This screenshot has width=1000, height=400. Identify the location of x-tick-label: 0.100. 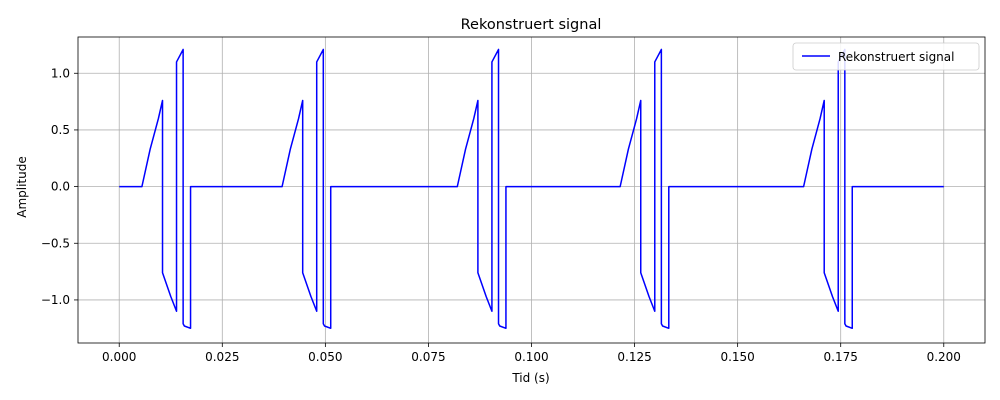
(531, 357).